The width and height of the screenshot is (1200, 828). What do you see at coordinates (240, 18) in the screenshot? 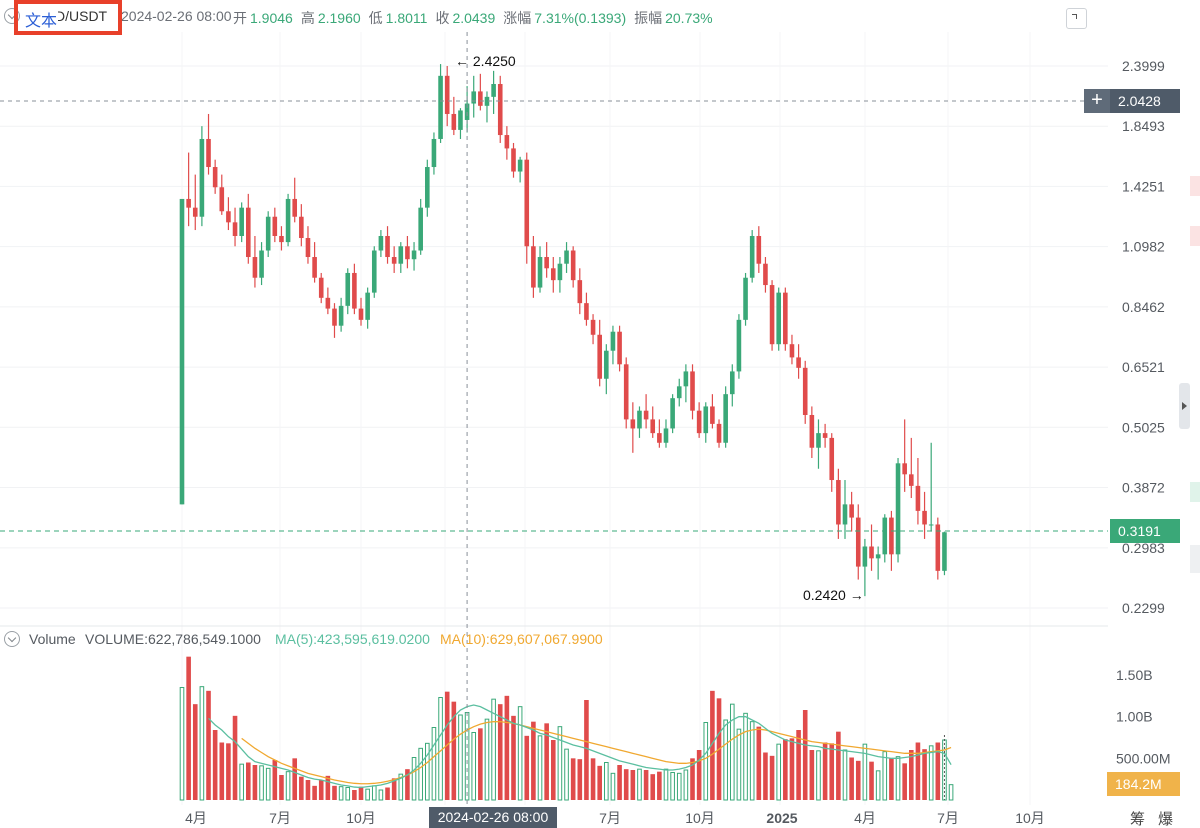
I see `ohlc-field-label: 开` at bounding box center [240, 18].